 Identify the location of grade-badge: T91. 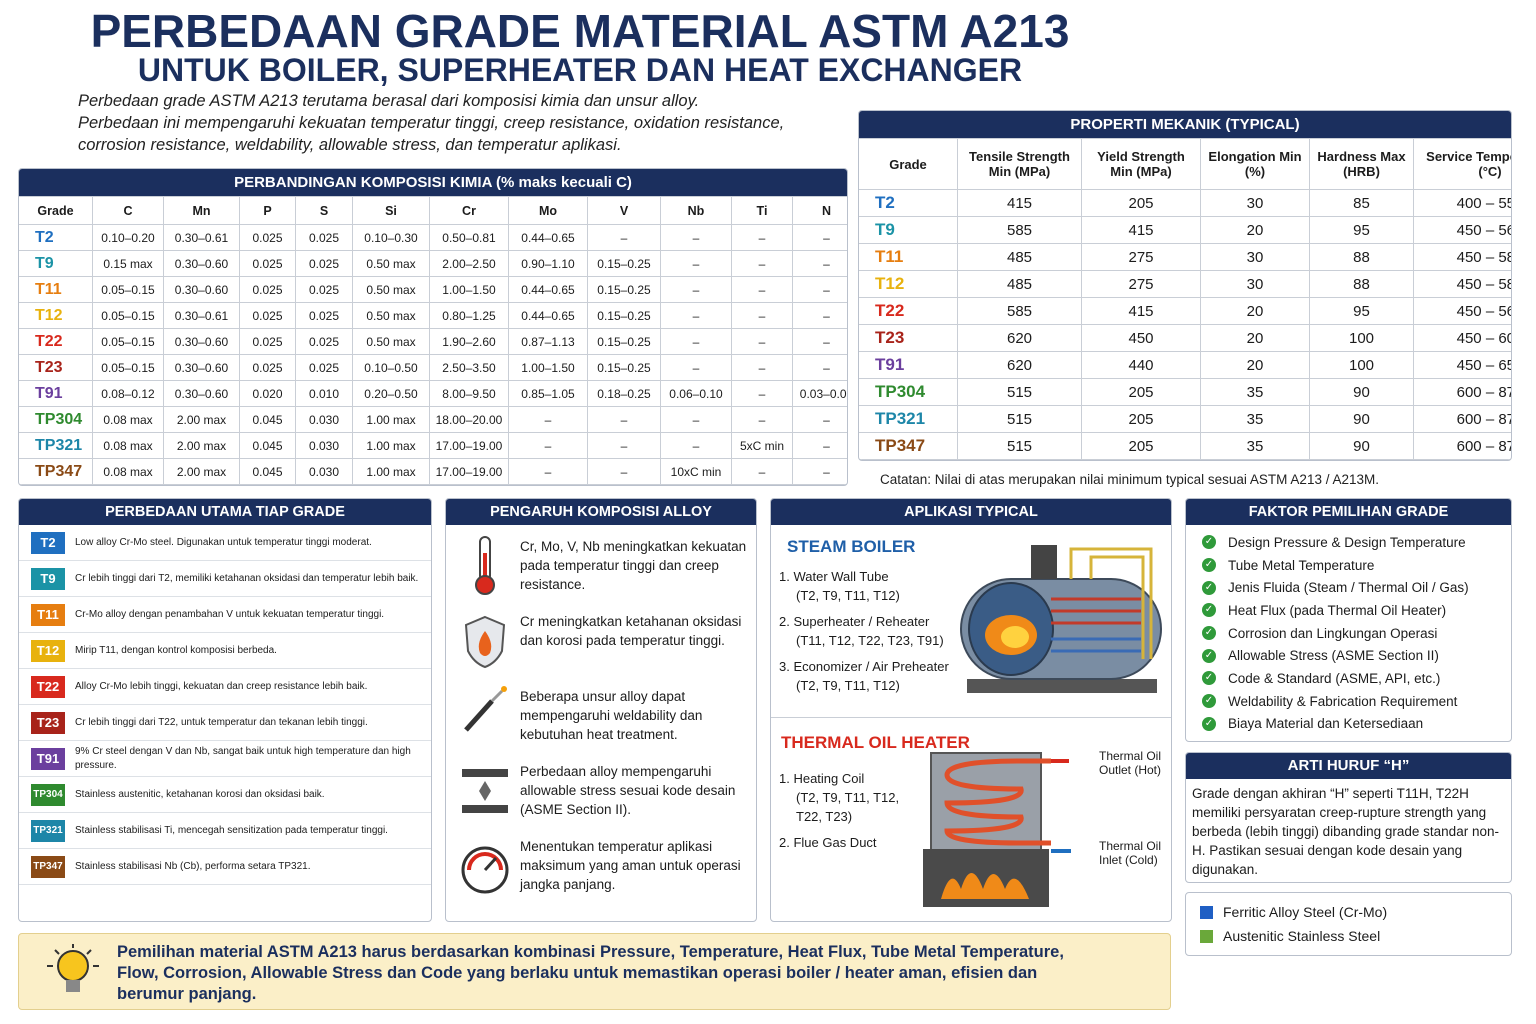
(48, 758).